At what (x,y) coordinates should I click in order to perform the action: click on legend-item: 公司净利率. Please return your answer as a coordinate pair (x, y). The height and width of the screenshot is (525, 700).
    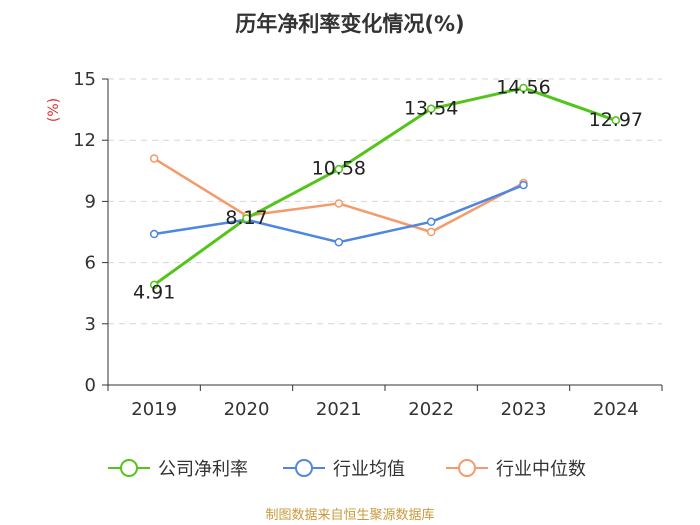
    Looking at the image, I should click on (178, 469).